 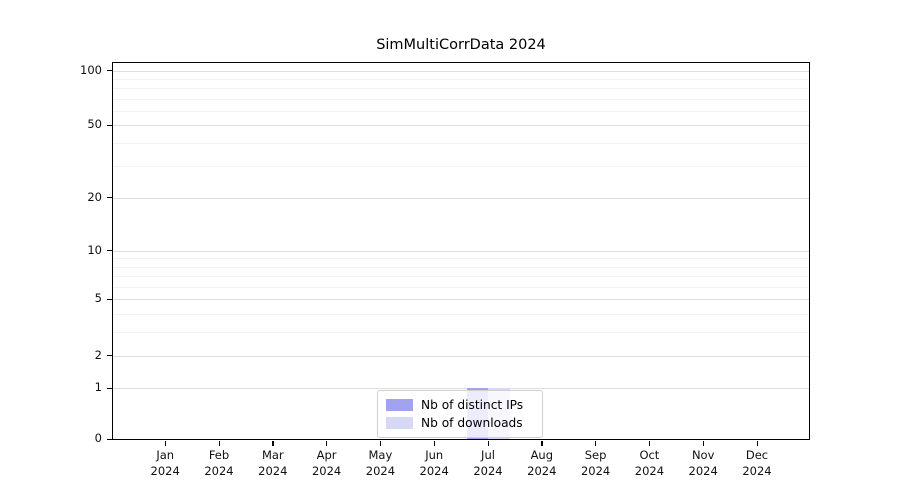 I want to click on y-tick-label: 0, so click(x=98, y=438).